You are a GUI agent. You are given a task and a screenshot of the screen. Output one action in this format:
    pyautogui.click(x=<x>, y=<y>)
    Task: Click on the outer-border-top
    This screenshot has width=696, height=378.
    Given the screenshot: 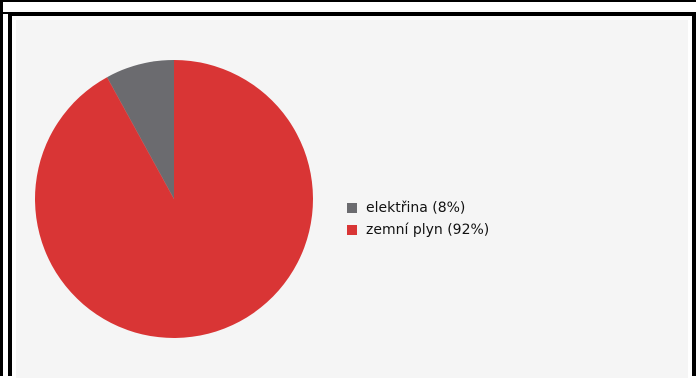 What is the action you would take?
    pyautogui.click(x=348, y=1)
    